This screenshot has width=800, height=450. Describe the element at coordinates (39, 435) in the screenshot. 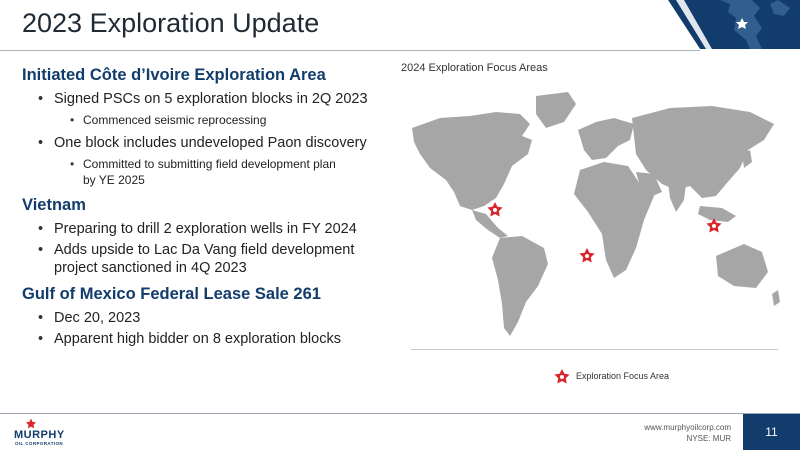

I see `logo-wordmark: MURPHY` at that location.